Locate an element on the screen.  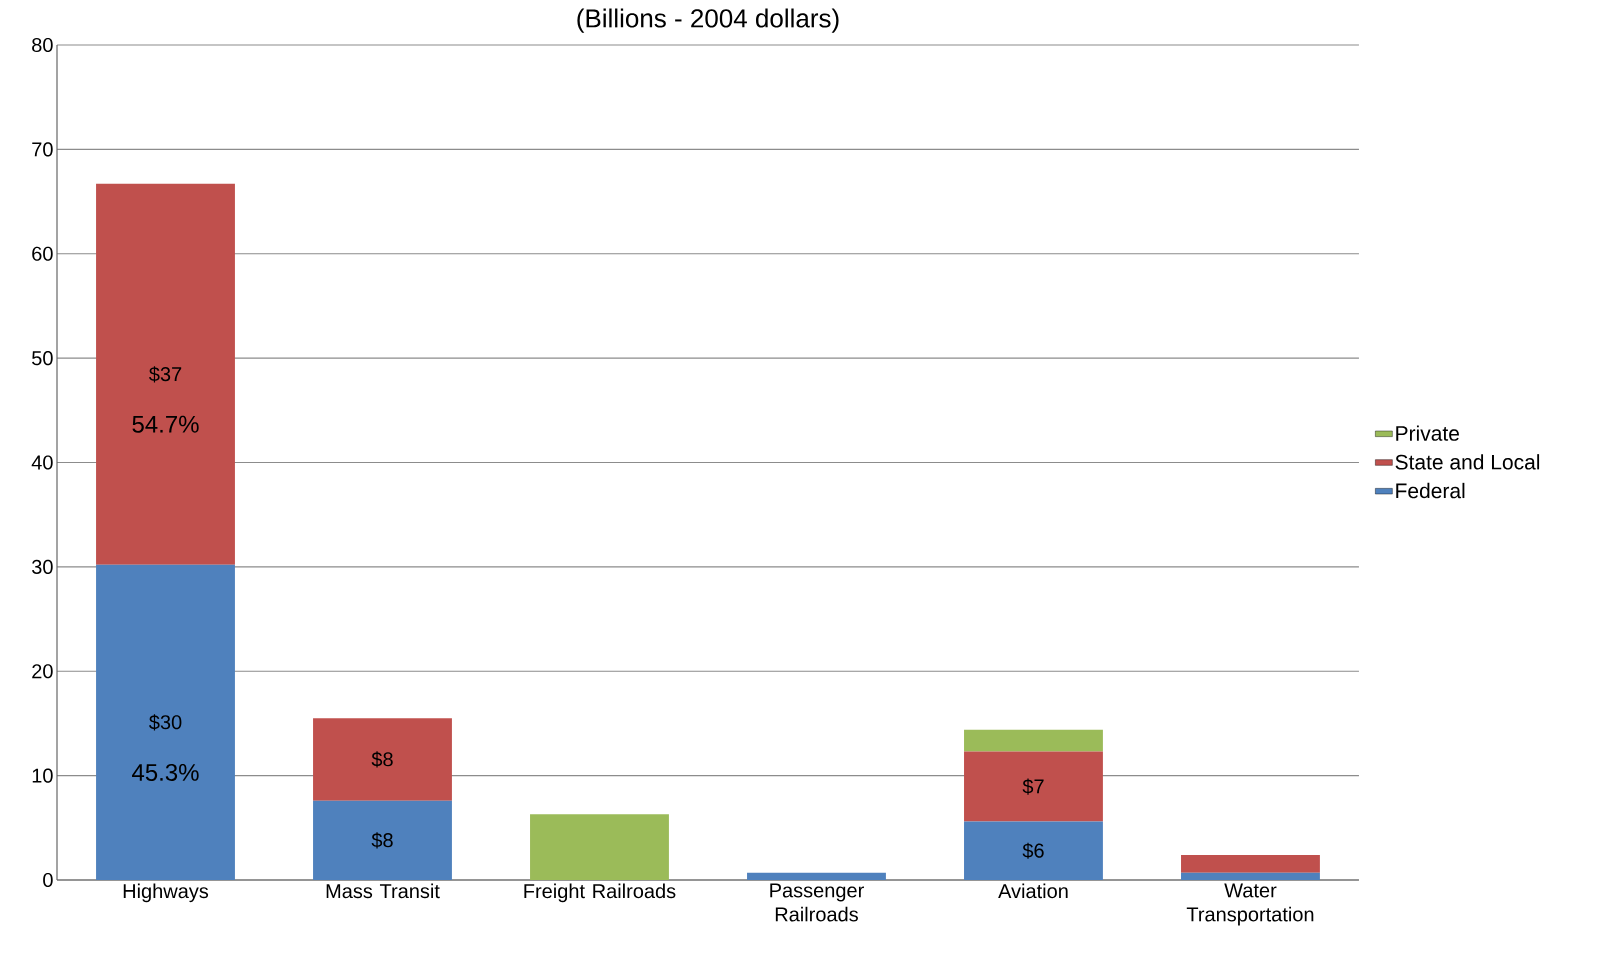
x-tick-label: Highways is located at coordinates (166, 893).